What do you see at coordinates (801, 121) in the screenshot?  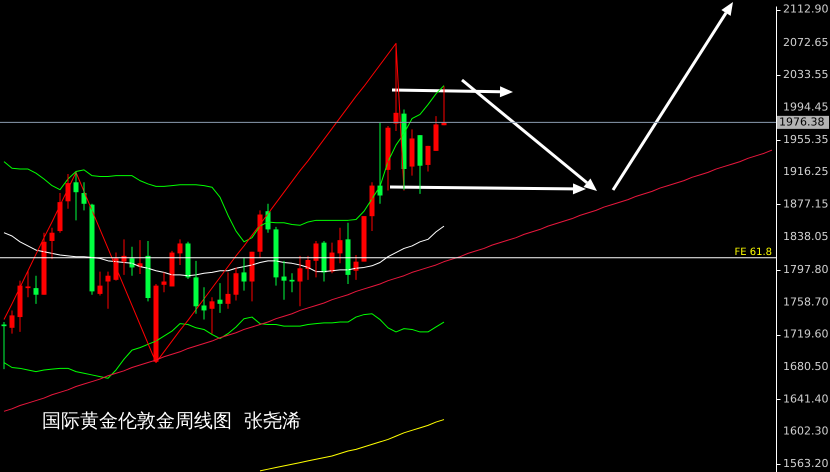 I see `ref-line-label: 1976.38` at bounding box center [801, 121].